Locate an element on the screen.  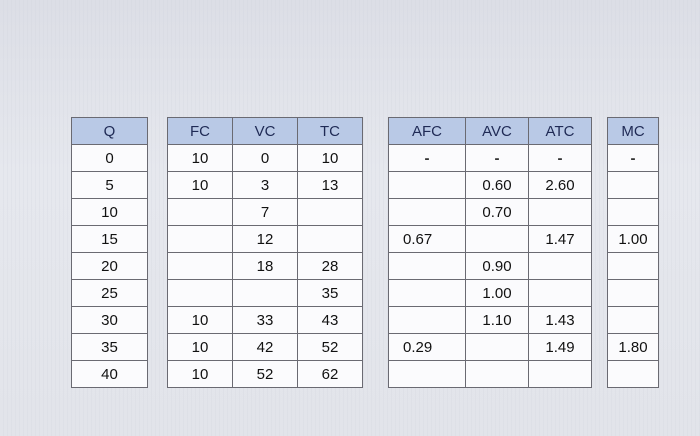
q-cell: 10 is located at coordinates (109, 212).